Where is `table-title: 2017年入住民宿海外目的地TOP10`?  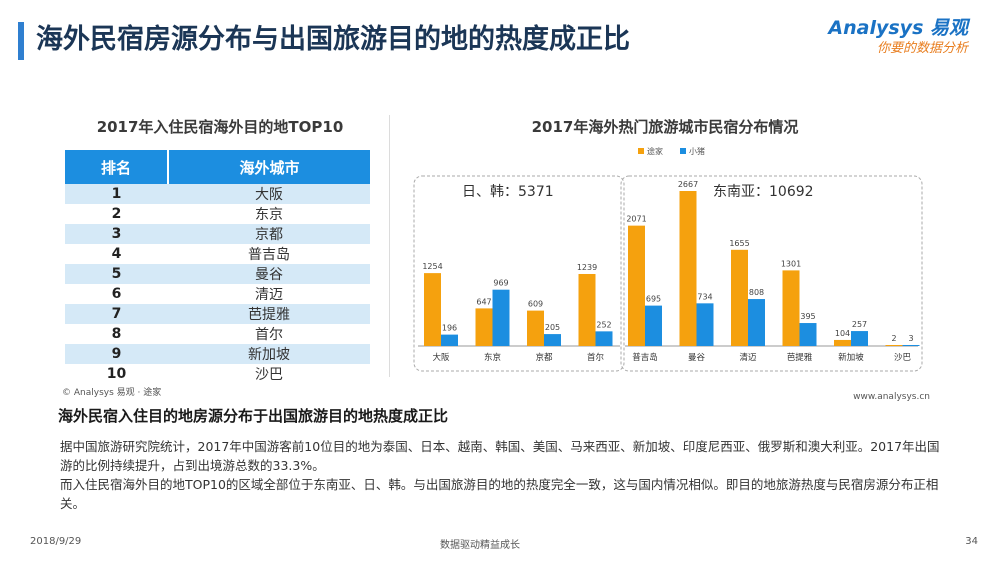
table-title: 2017年入住民宿海外目的地TOP10 is located at coordinates (220, 127).